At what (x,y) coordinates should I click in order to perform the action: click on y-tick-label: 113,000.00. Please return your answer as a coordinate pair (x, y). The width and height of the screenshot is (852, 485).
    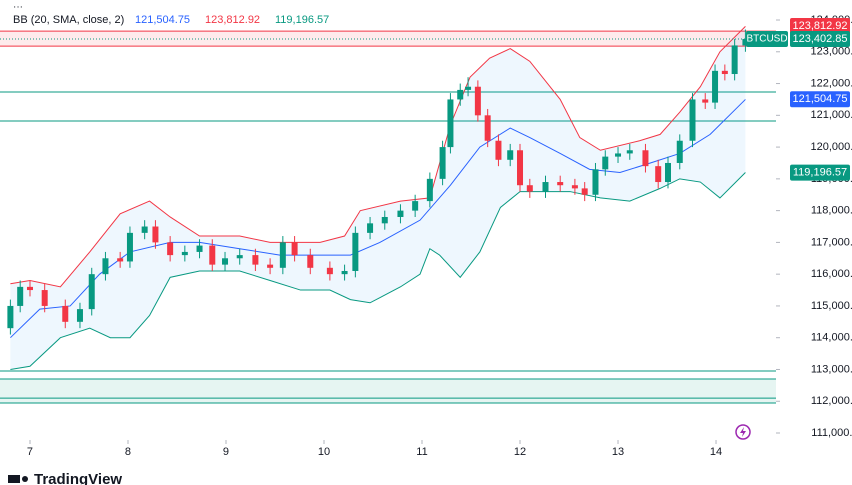
    Looking at the image, I should click on (831, 369).